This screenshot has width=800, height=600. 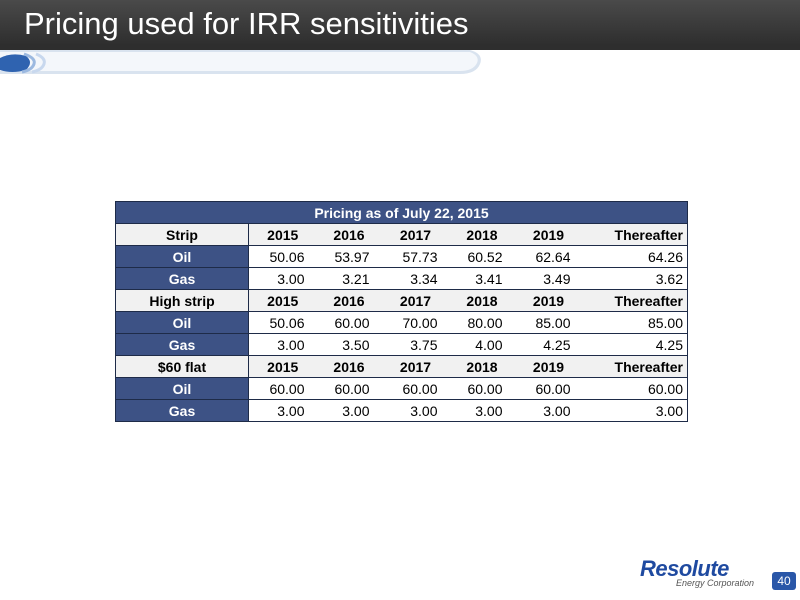 What do you see at coordinates (182, 366) in the screenshot?
I see `section-label: $60 flat` at bounding box center [182, 366].